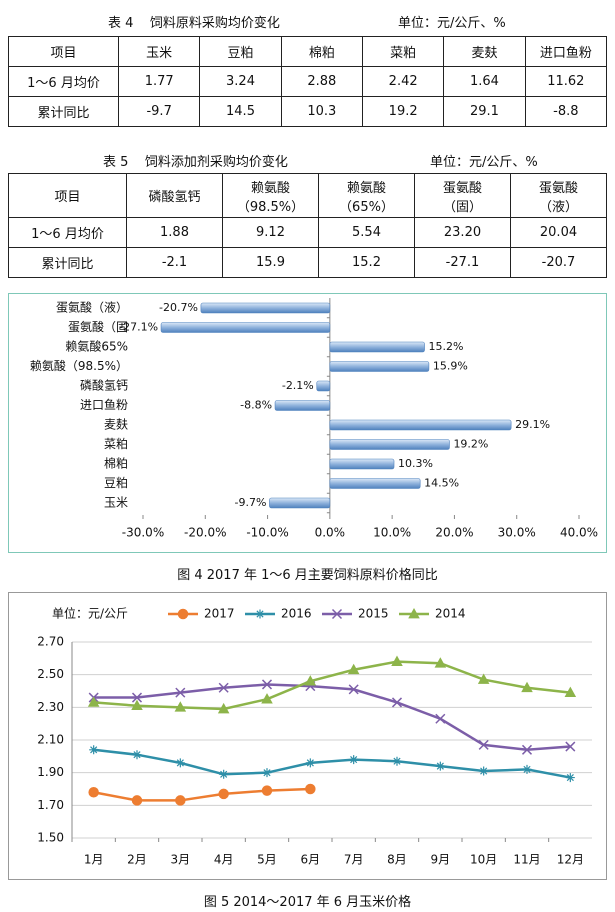 The image size is (615, 912). Describe the element at coordinates (441, 860) in the screenshot. I see `x-tick-label: 9月` at that location.